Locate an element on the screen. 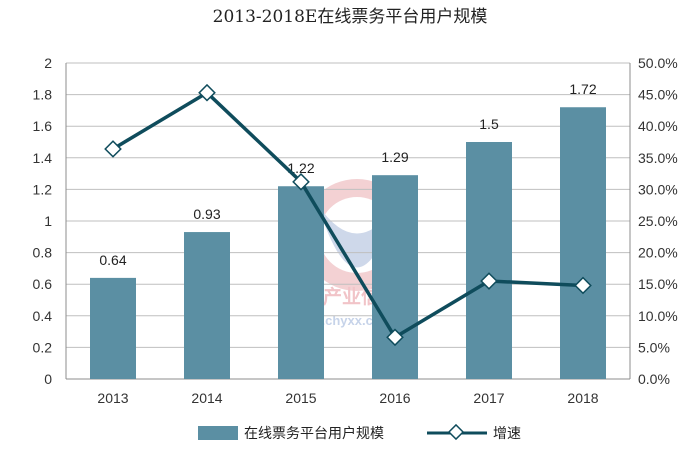 This screenshot has height=473, width=700. left-axis-tick-label: 1.6 is located at coordinates (43, 126).